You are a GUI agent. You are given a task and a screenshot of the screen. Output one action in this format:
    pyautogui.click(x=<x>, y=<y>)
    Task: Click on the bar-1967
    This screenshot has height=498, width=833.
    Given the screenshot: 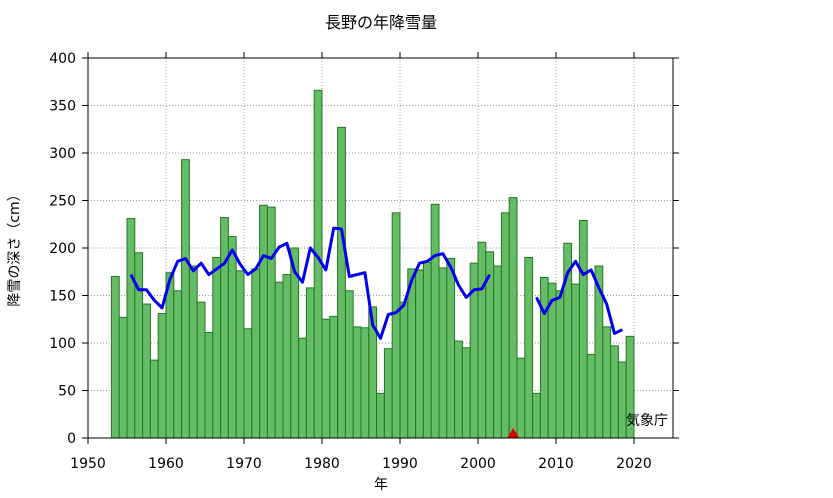 What is the action you would take?
    pyautogui.click(x=217, y=348)
    